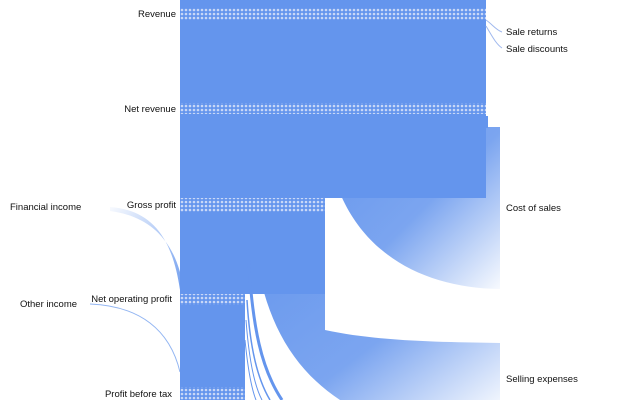 The height and width of the screenshot is (400, 640). Describe the element at coordinates (151, 205) in the screenshot. I see `label-gross-profit: Gross profit` at that location.